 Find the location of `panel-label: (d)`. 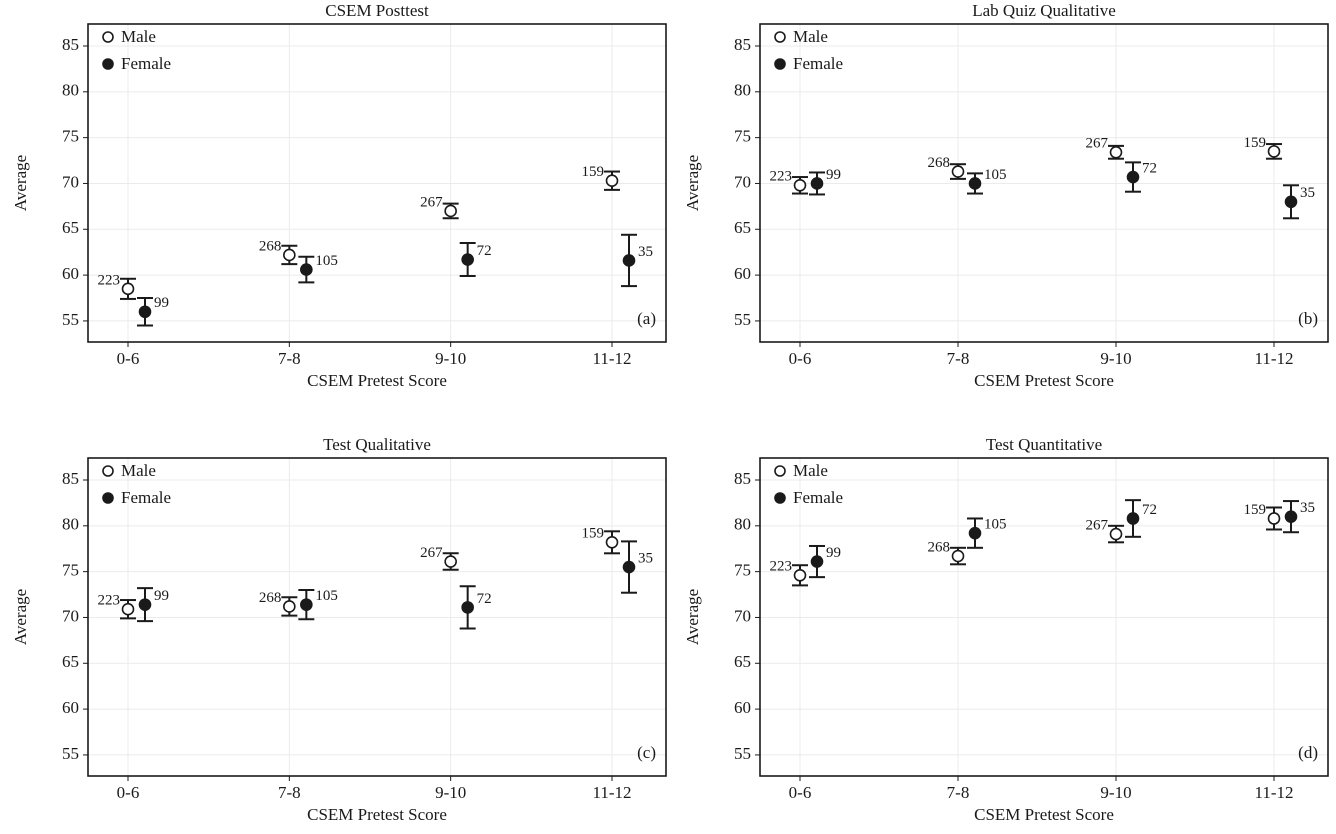

panel-label: (d) is located at coordinates (1308, 752).